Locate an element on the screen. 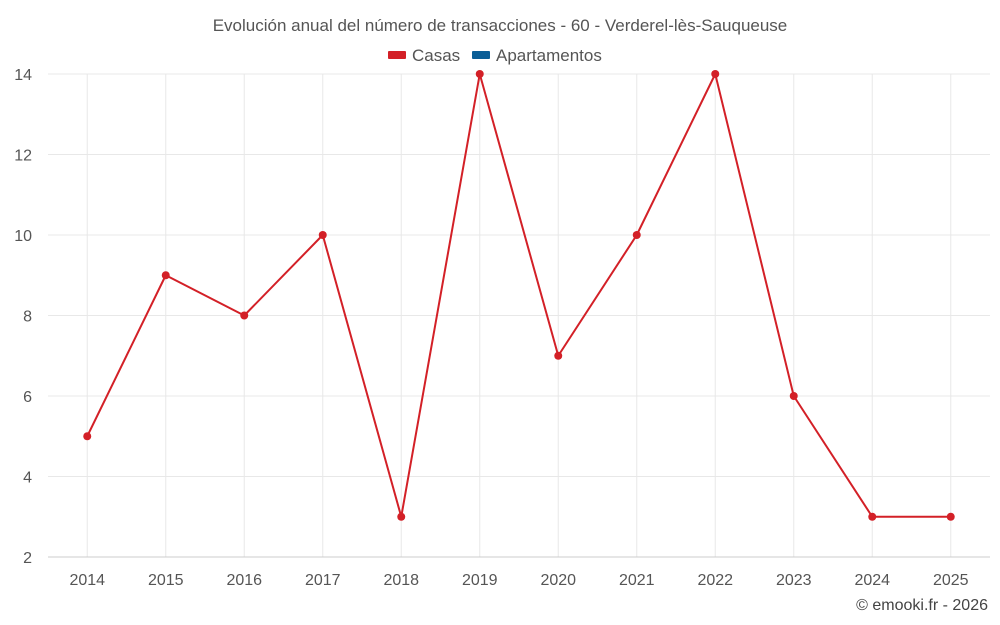  legend-item-casas: Casas is located at coordinates (424, 55).